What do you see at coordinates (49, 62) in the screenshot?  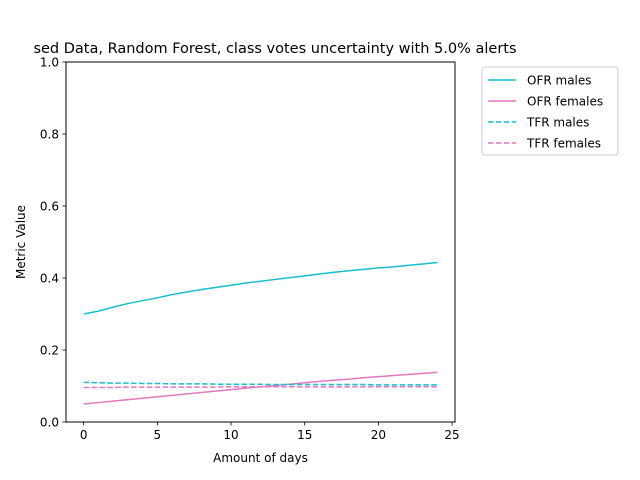 I see `y-tick-label: 1.0` at bounding box center [49, 62].